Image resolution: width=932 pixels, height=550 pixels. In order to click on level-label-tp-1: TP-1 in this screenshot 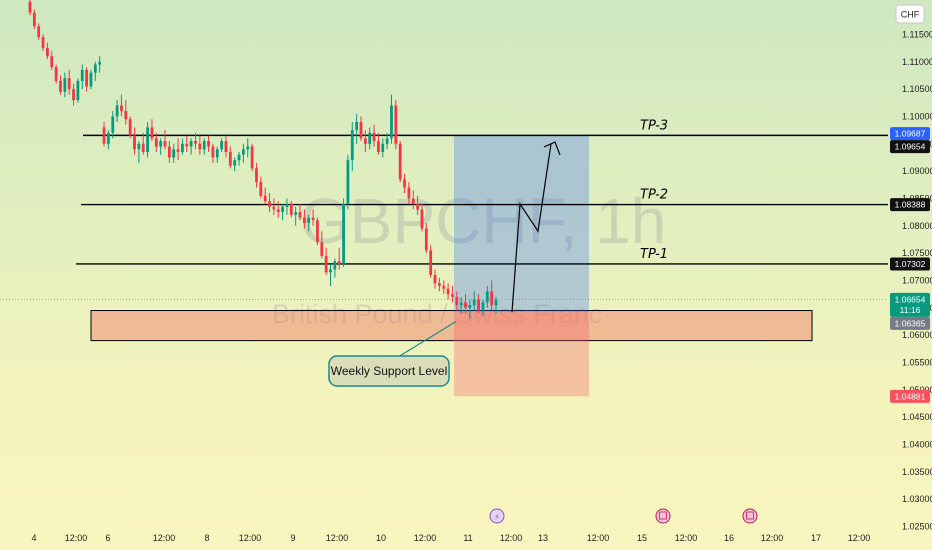, I will do `click(654, 254)`.